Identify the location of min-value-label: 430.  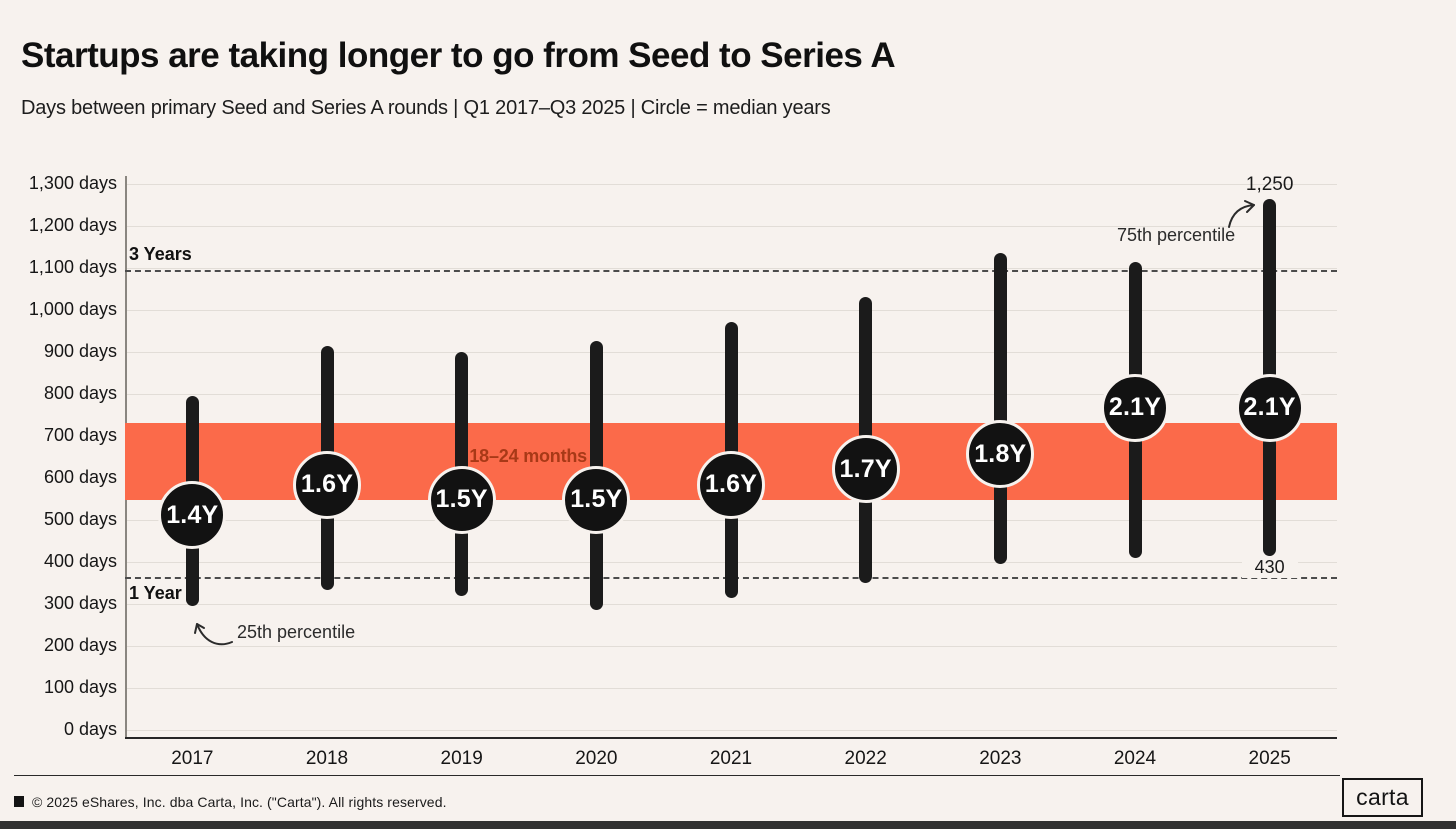
(1269, 567).